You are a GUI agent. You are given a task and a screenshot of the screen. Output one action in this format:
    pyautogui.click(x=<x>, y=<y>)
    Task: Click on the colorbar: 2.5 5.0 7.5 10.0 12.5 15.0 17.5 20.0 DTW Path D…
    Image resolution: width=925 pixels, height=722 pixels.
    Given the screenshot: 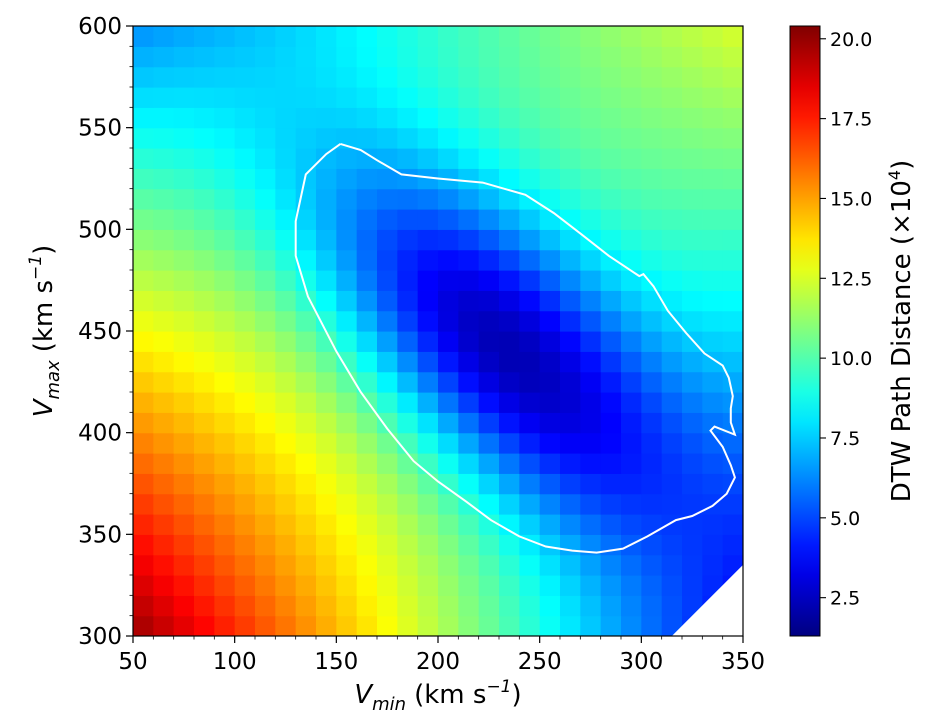 What is the action you would take?
    pyautogui.click(x=853, y=331)
    